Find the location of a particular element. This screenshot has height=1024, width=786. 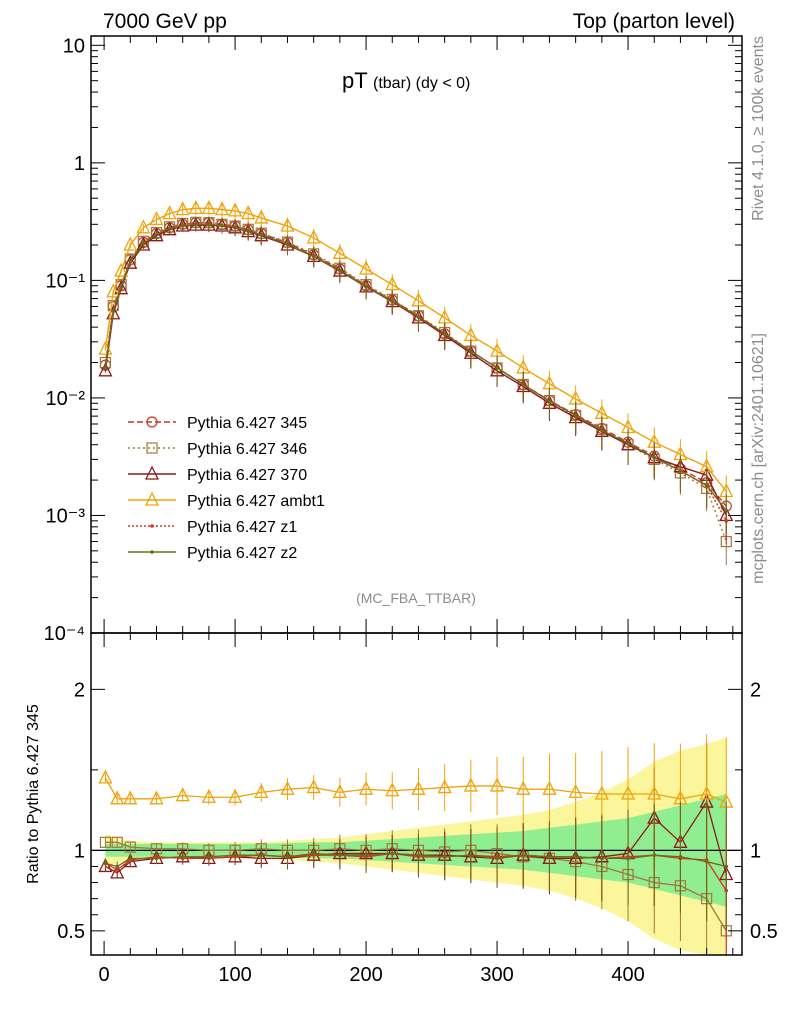

legend-entry: Pythia 6.427 345 is located at coordinates (217, 423).